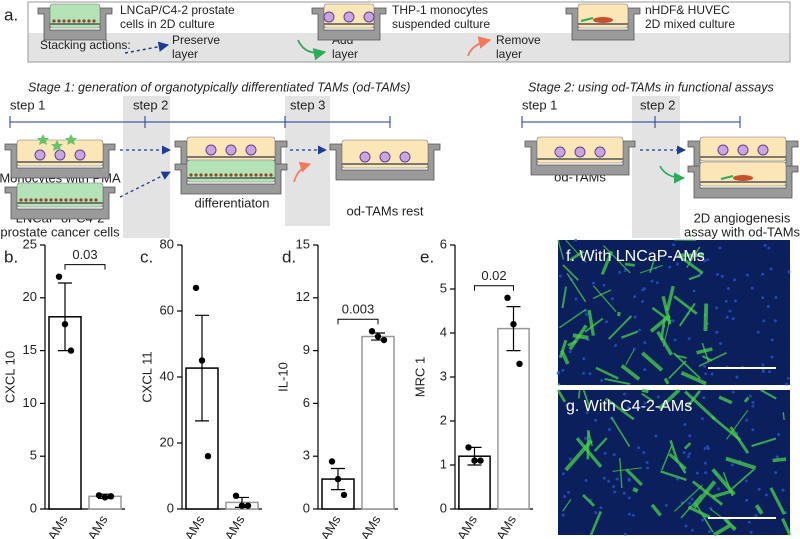 This screenshot has height=539, width=800. What do you see at coordinates (307, 104) in the screenshot?
I see `step-label: step 3` at bounding box center [307, 104].